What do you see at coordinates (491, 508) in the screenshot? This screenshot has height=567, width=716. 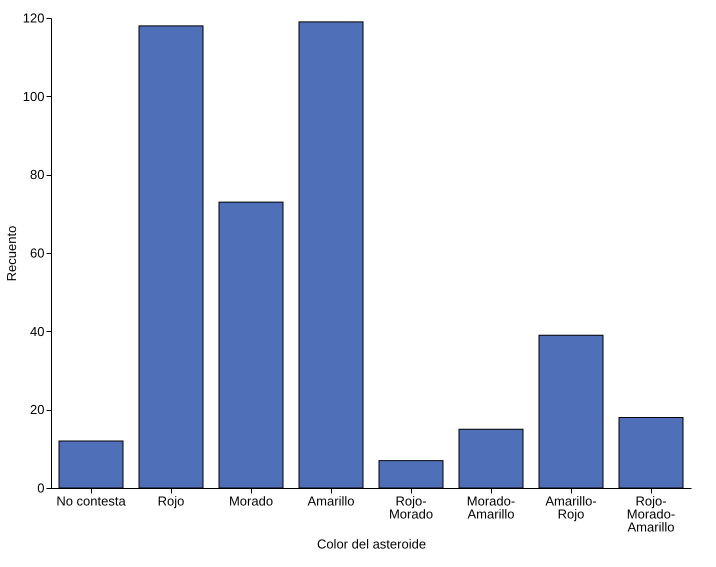 I see `x-tick-label: Morado-Amarillo` at bounding box center [491, 508].